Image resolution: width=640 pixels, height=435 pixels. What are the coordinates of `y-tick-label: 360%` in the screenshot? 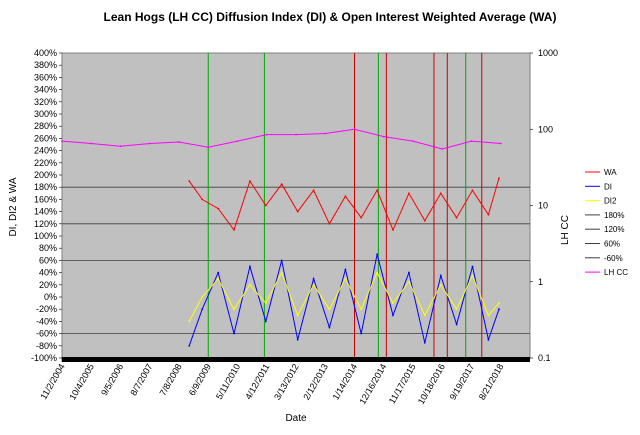 It's located at (45, 77).